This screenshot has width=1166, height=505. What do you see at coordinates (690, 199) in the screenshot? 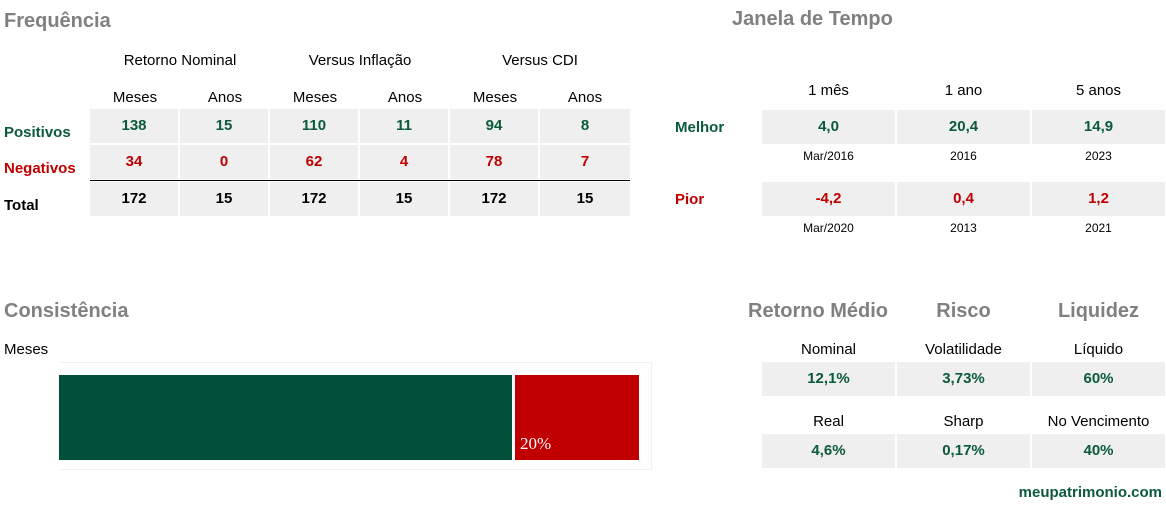
I see `row-label-pior: Pior` at bounding box center [690, 199].